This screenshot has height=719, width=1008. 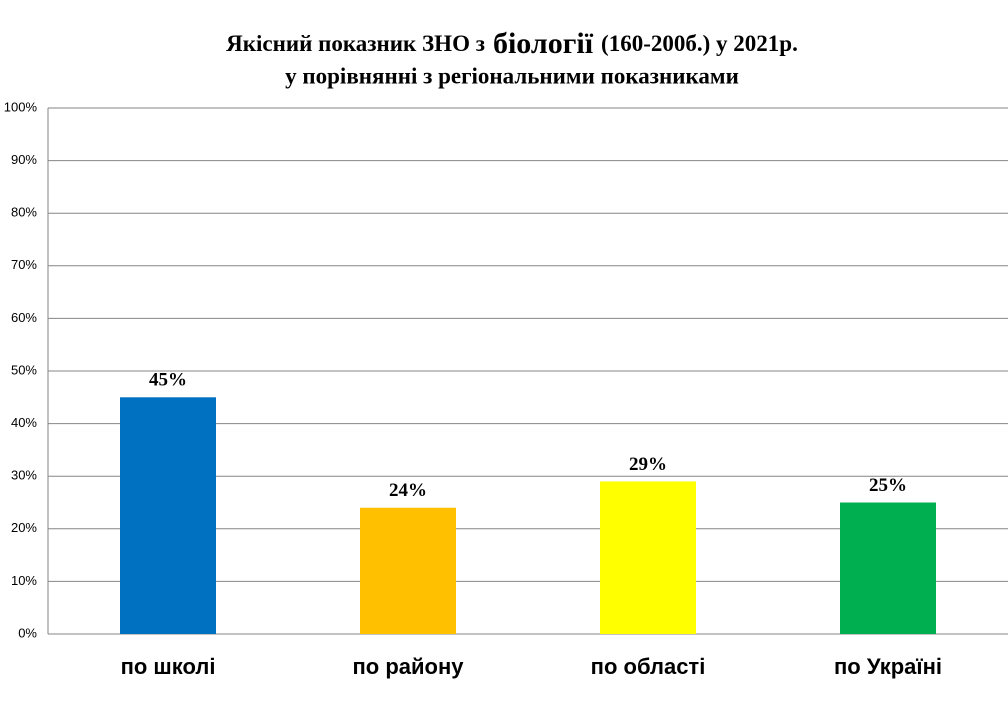 I want to click on y-tick-label: 0%, so click(x=27, y=632).